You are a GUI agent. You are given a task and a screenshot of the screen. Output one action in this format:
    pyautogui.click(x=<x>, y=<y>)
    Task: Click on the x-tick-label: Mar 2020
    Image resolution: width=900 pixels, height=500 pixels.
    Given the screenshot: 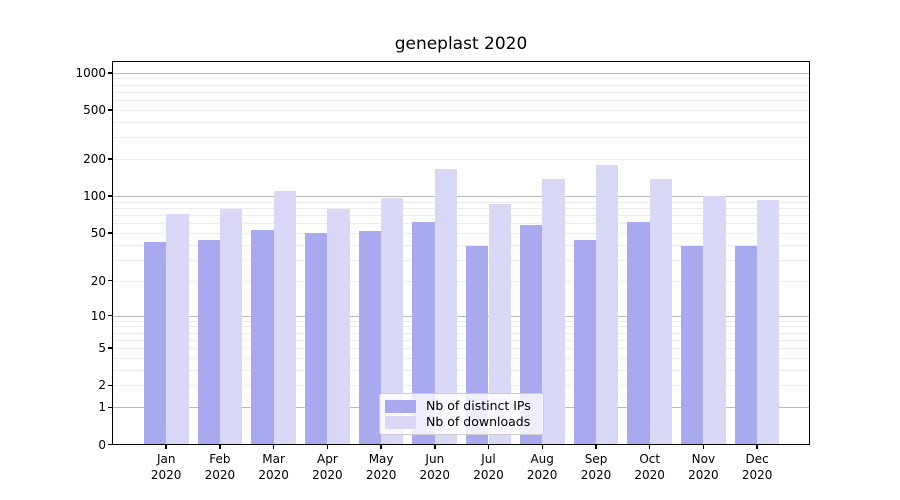 What is the action you would take?
    pyautogui.click(x=273, y=467)
    